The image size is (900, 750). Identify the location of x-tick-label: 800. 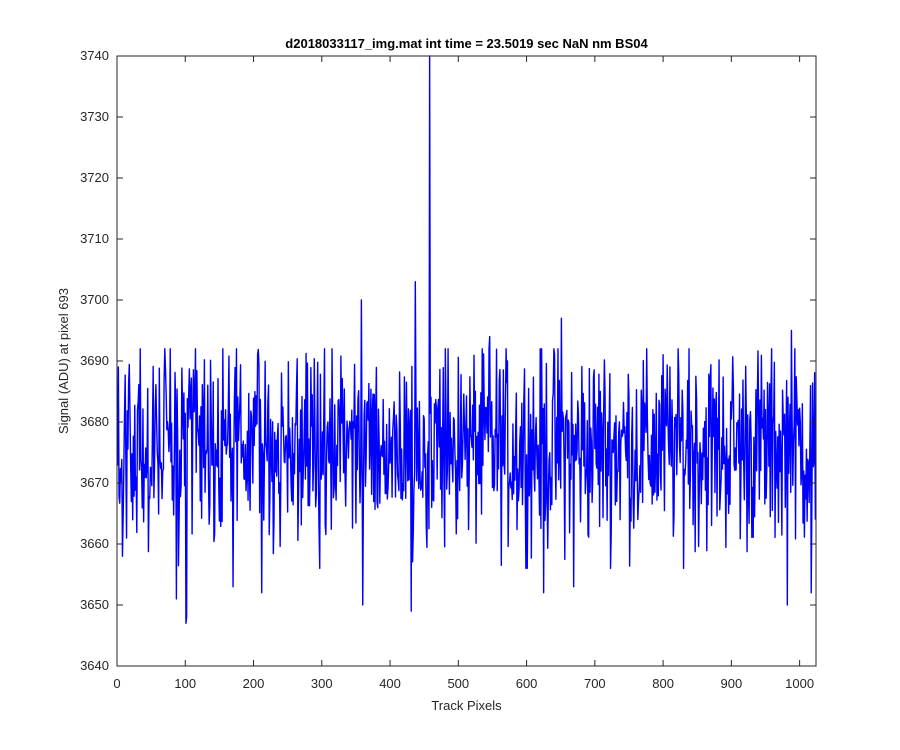
(663, 683).